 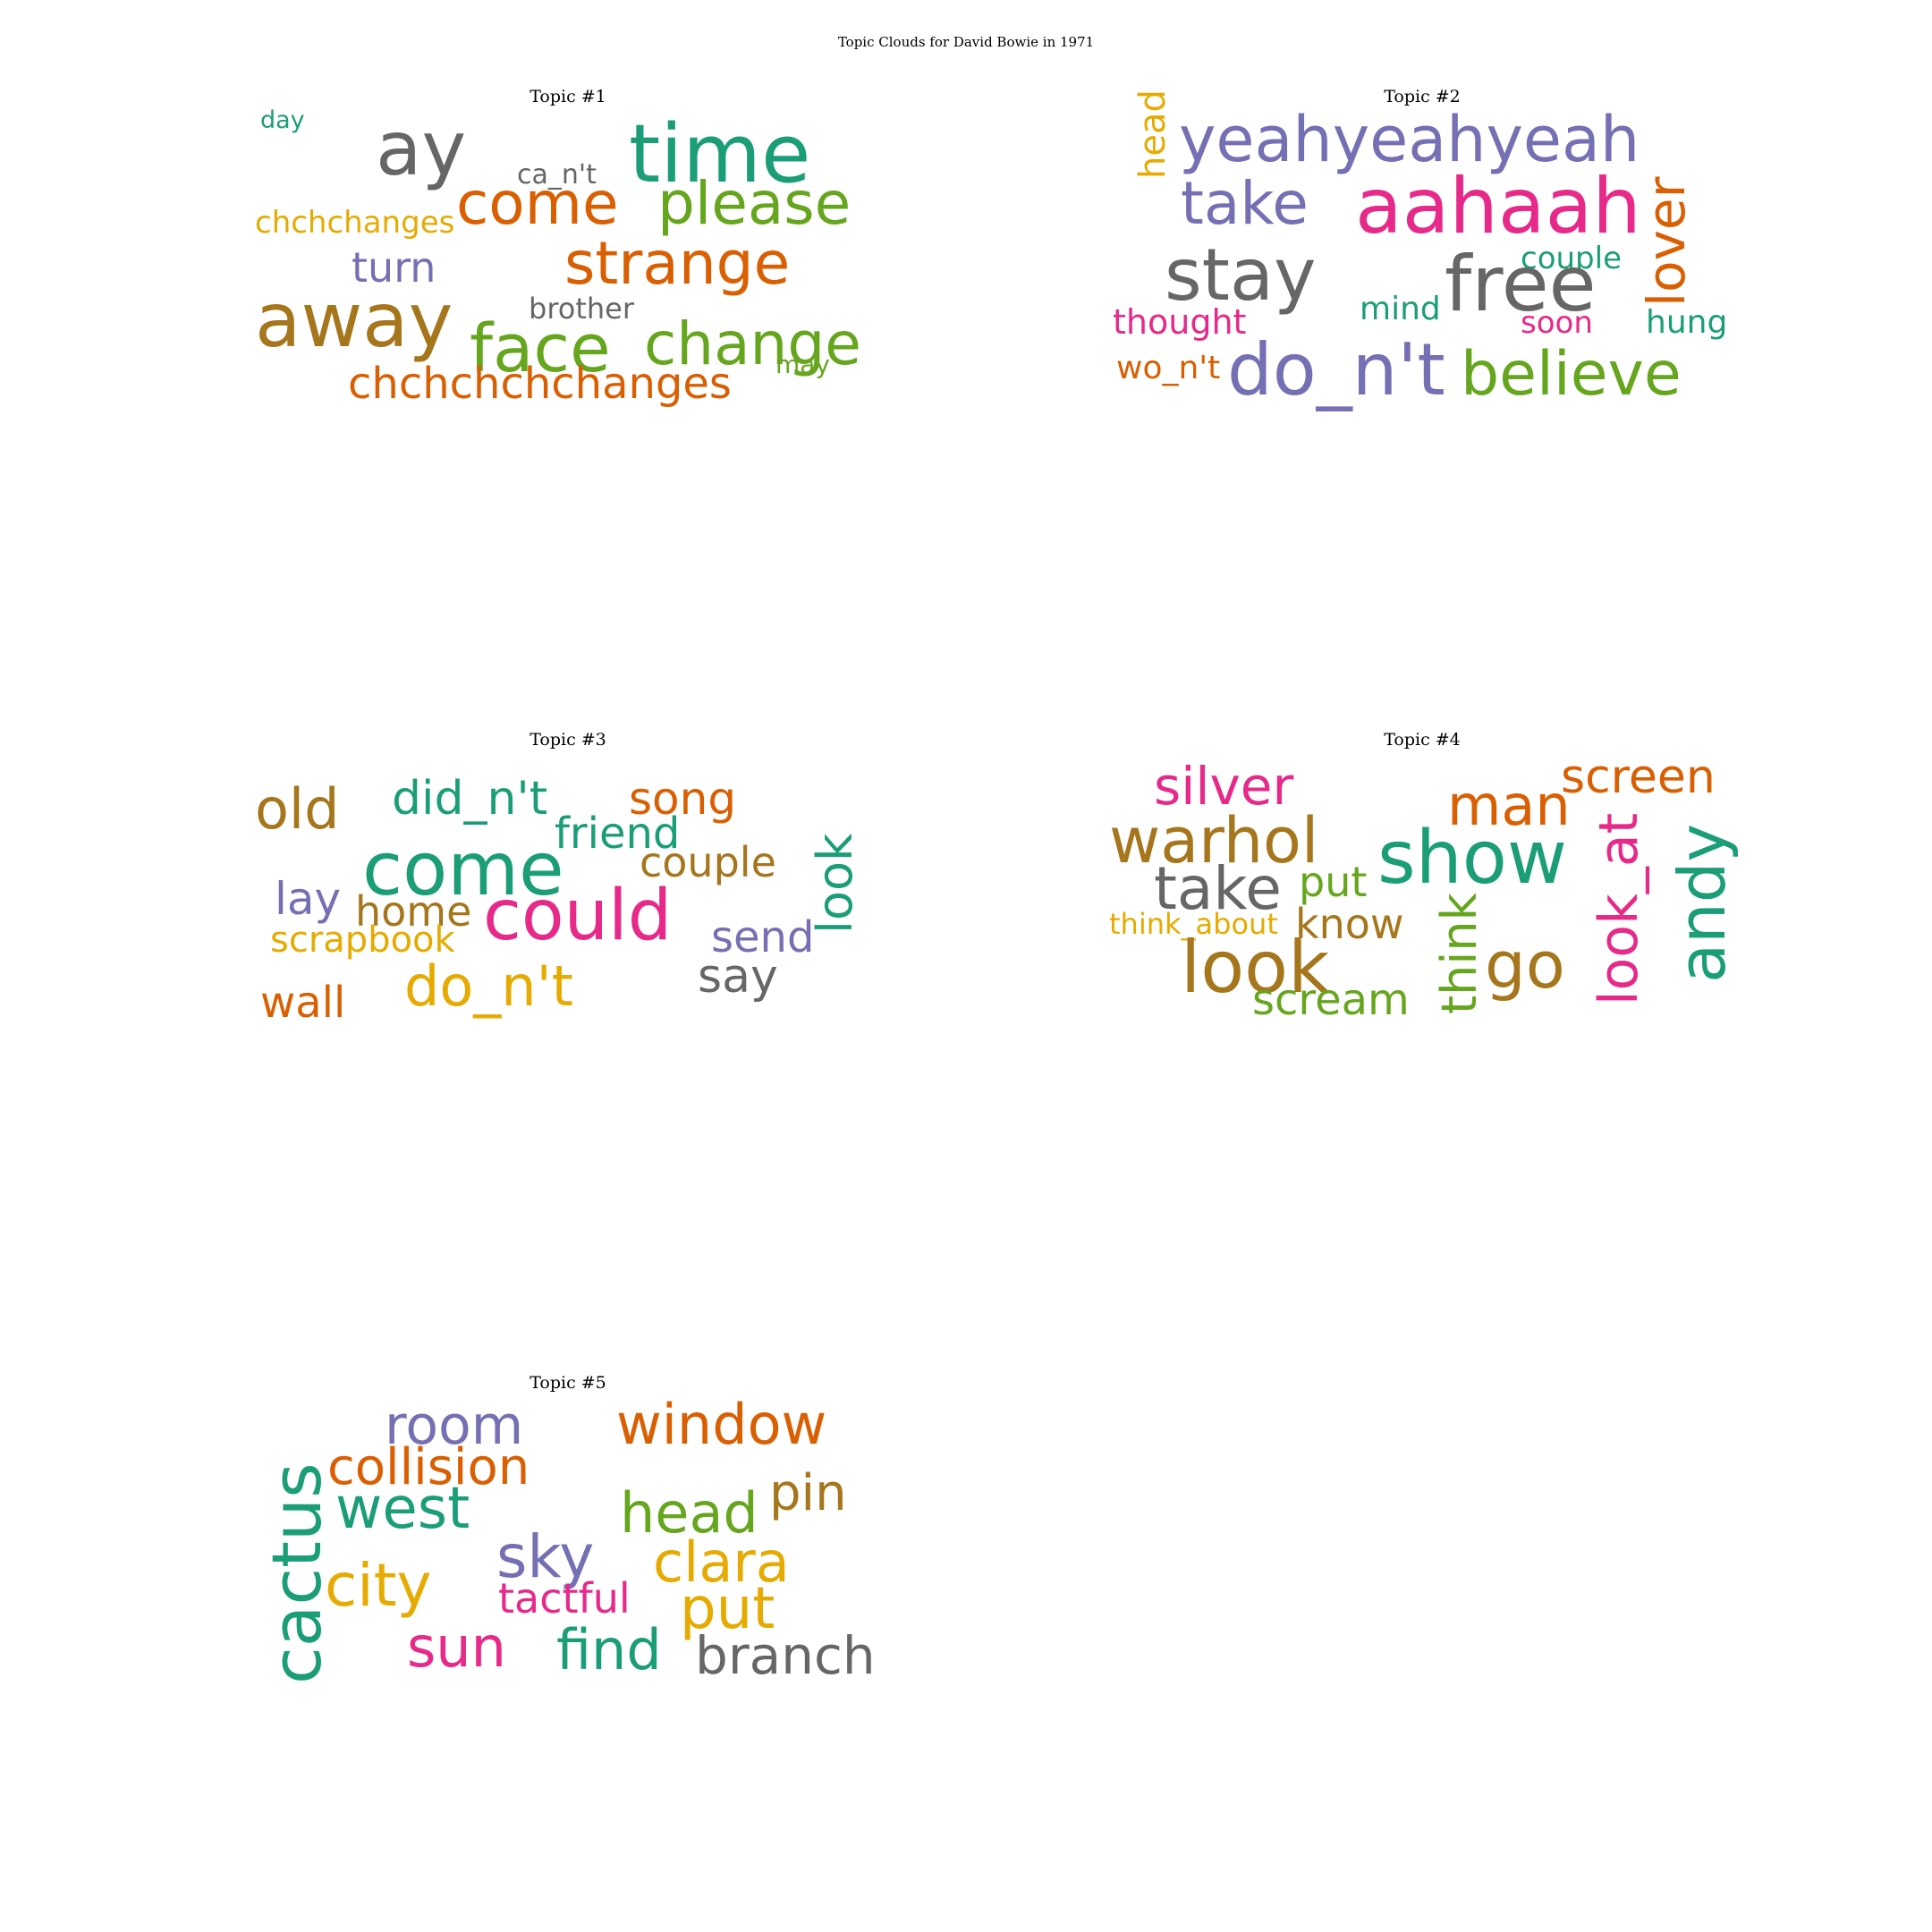 What do you see at coordinates (1666, 241) in the screenshot?
I see `cloud-word: lover` at bounding box center [1666, 241].